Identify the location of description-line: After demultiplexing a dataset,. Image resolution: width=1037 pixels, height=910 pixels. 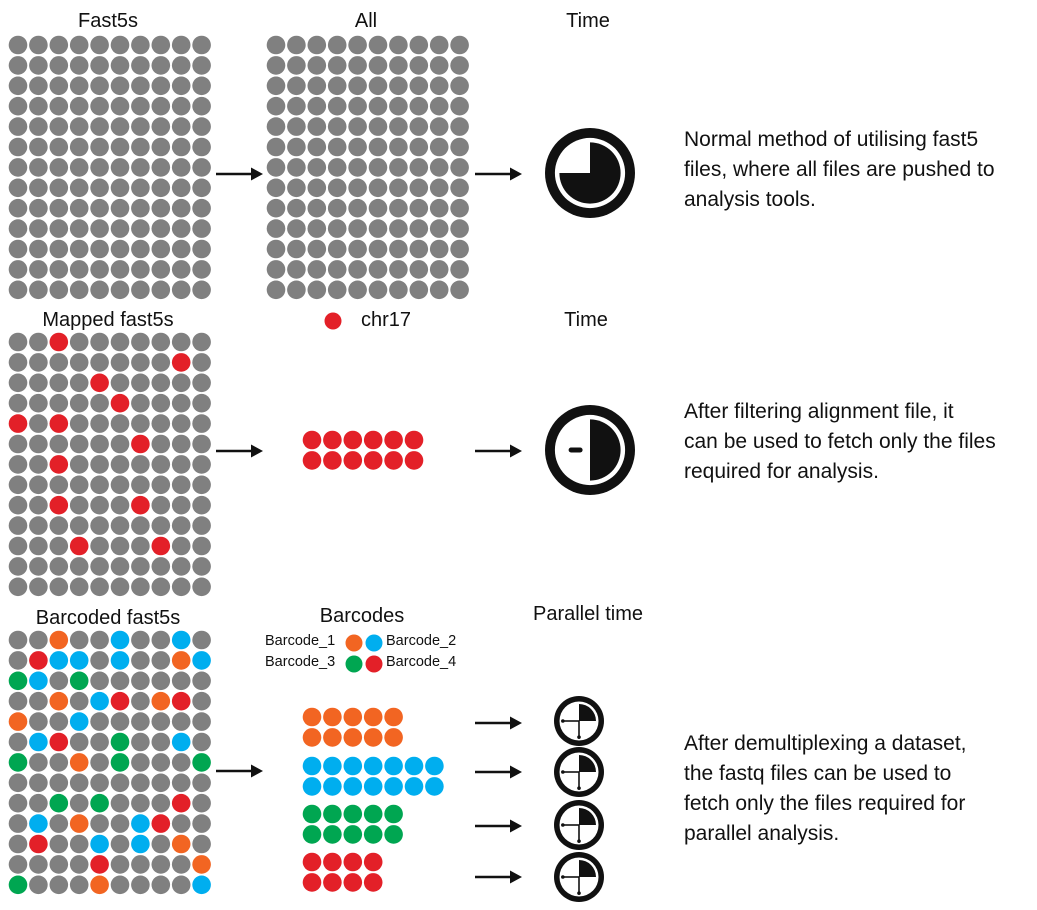
(825, 743).